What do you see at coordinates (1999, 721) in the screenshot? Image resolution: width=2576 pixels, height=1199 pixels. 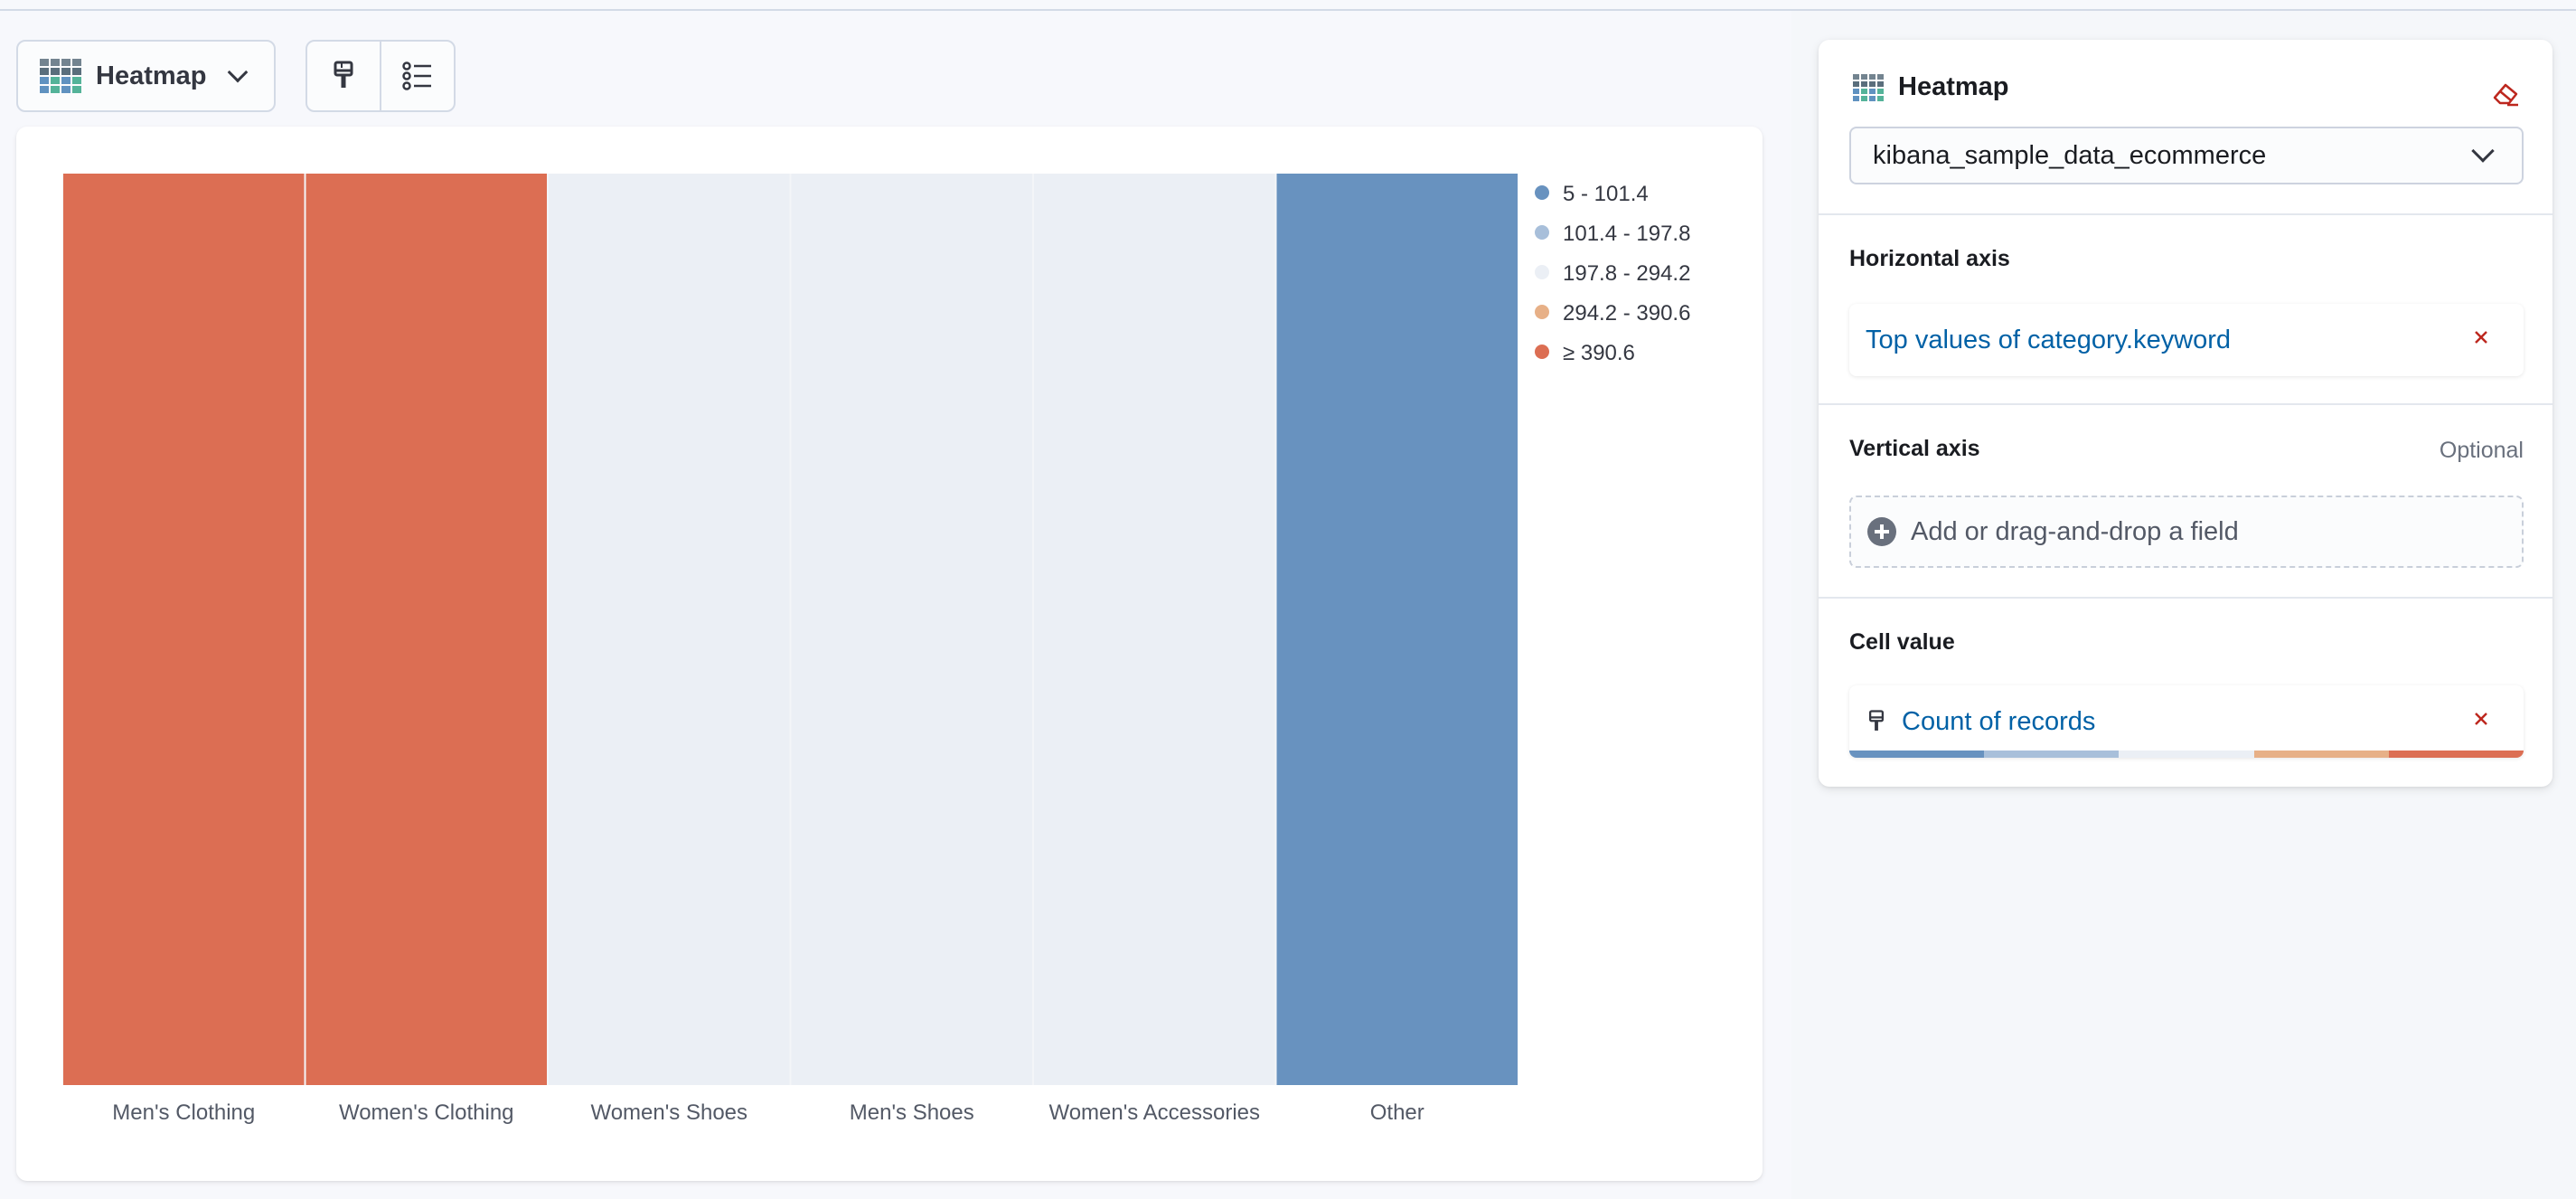 I see `cell-value-field: Count of records` at bounding box center [1999, 721].